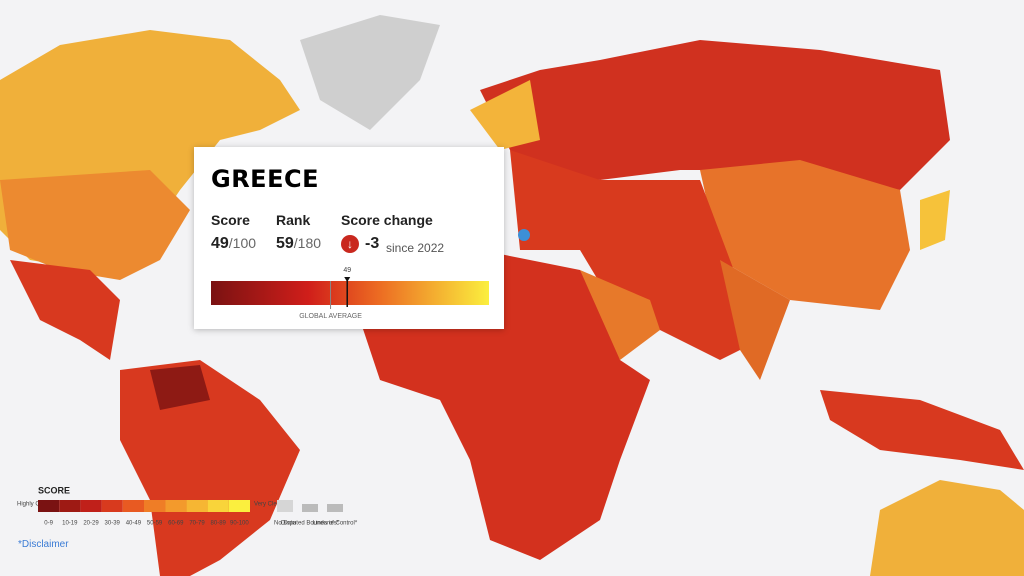 The image size is (1024, 576). What do you see at coordinates (335, 508) in the screenshot?
I see `lines-swatch` at bounding box center [335, 508].